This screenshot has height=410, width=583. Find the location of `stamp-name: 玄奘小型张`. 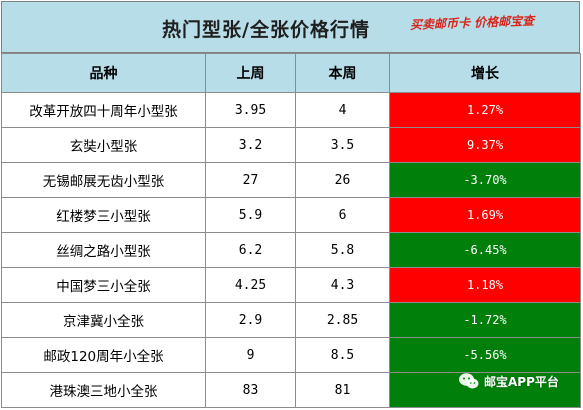

stamp-name: 玄奘小型张 is located at coordinates (103, 145).